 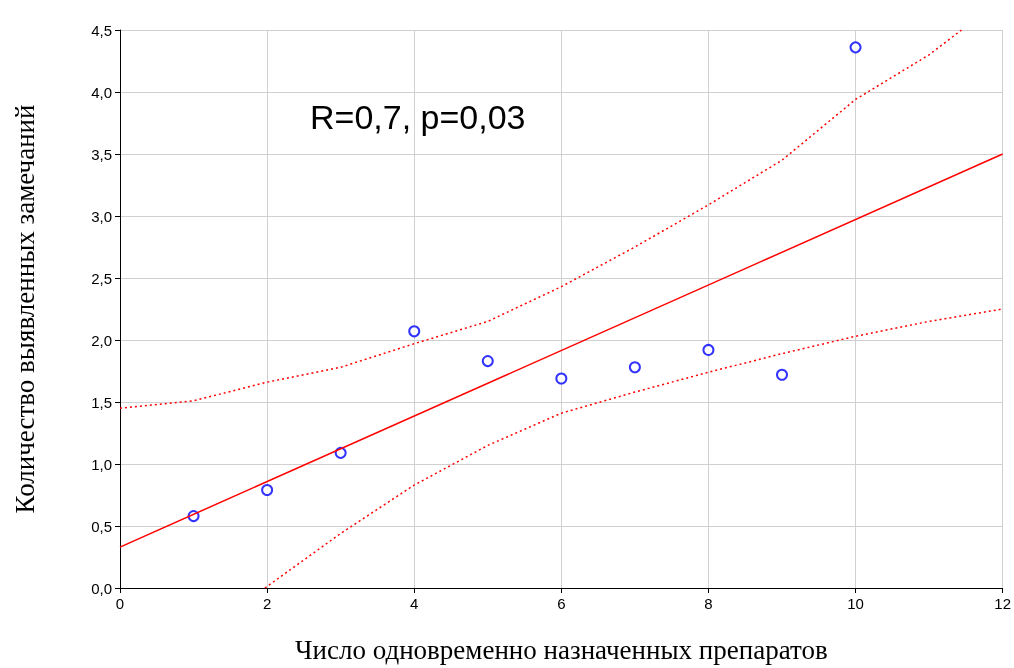 What do you see at coordinates (414, 603) in the screenshot?
I see `x-tick-label: 4` at bounding box center [414, 603].